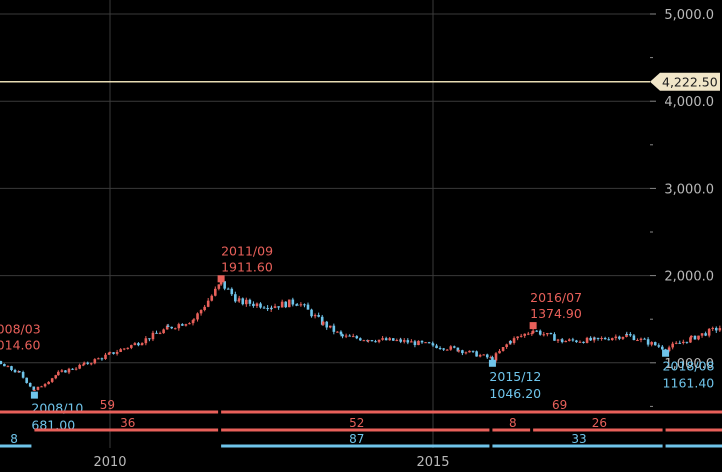 Image resolution: width=722 pixels, height=472 pixels. What do you see at coordinates (689, 102) in the screenshot?
I see `y-tick-label: 4,000.0` at bounding box center [689, 102].